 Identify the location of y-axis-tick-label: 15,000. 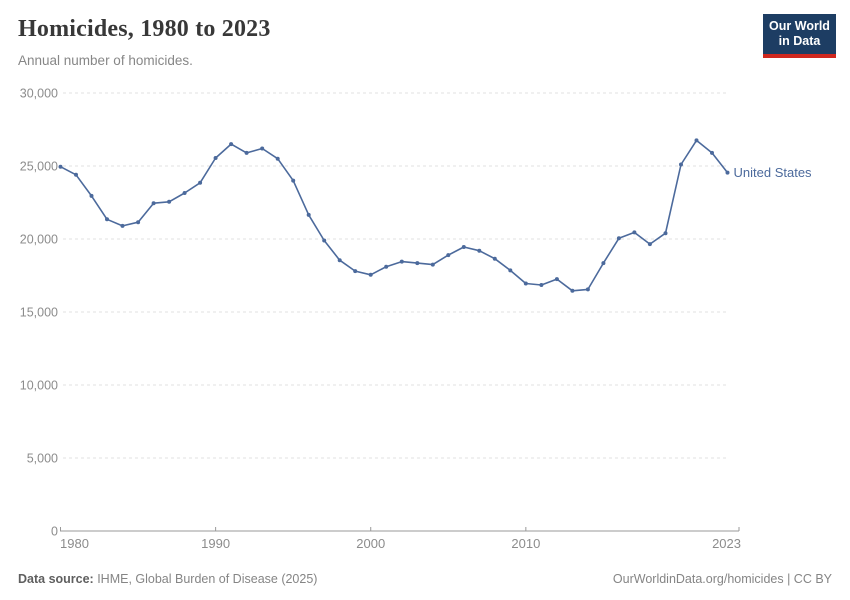
(39, 313).